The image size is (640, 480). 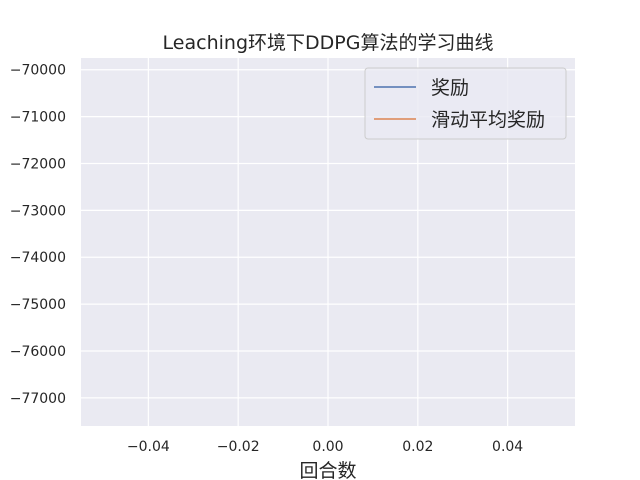 I want to click on y-tick-label: −75000, so click(x=38, y=305).